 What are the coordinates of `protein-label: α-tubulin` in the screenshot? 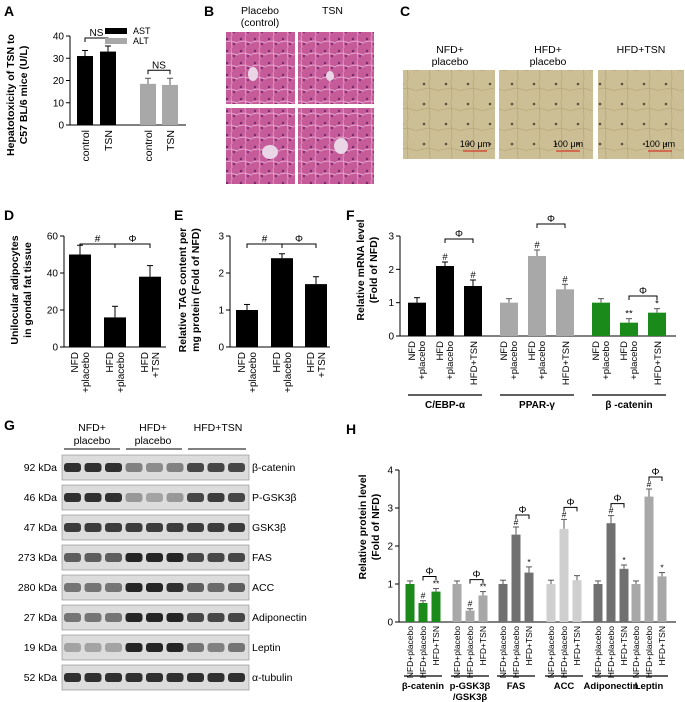 It's located at (272, 678).